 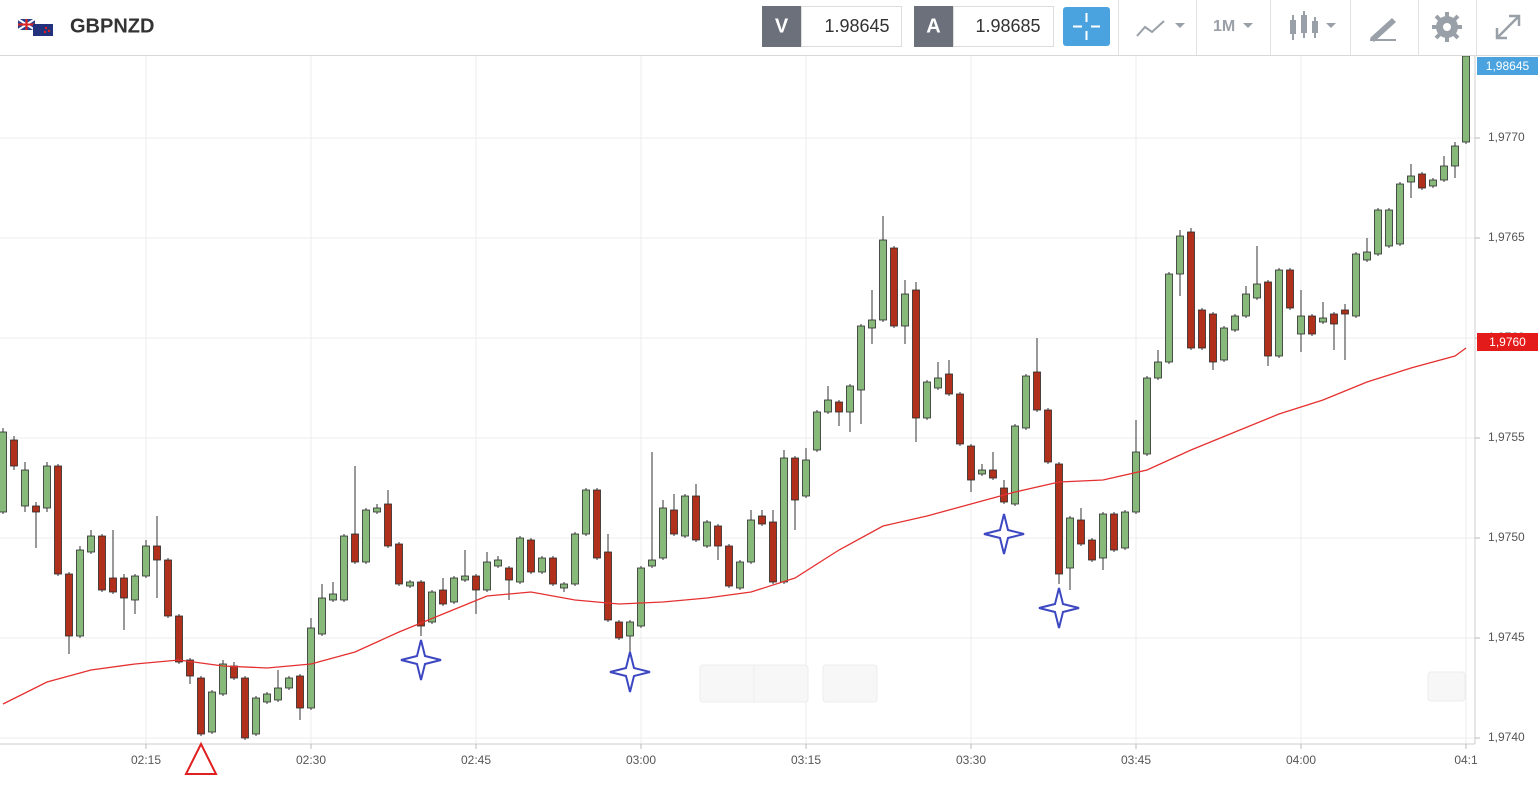 What do you see at coordinates (1224, 26) in the screenshot?
I see `timeframe: 1M` at bounding box center [1224, 26].